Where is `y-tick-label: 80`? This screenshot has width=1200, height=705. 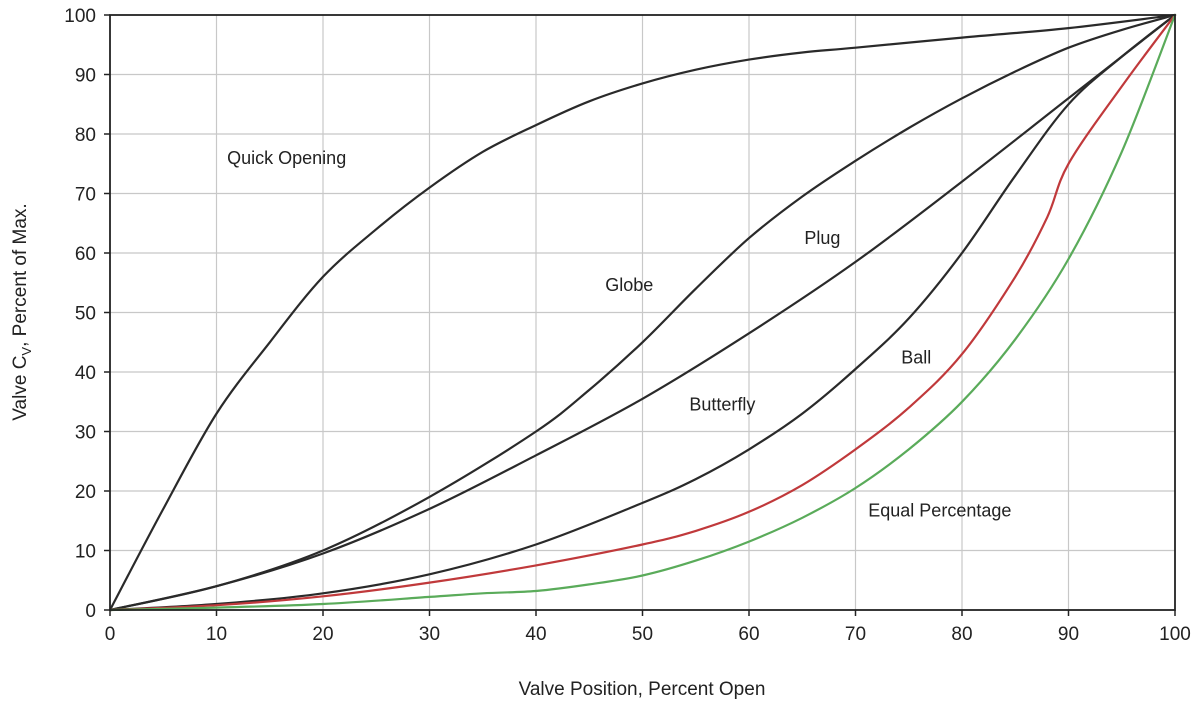 y-tick-label: 80 is located at coordinates (85, 135).